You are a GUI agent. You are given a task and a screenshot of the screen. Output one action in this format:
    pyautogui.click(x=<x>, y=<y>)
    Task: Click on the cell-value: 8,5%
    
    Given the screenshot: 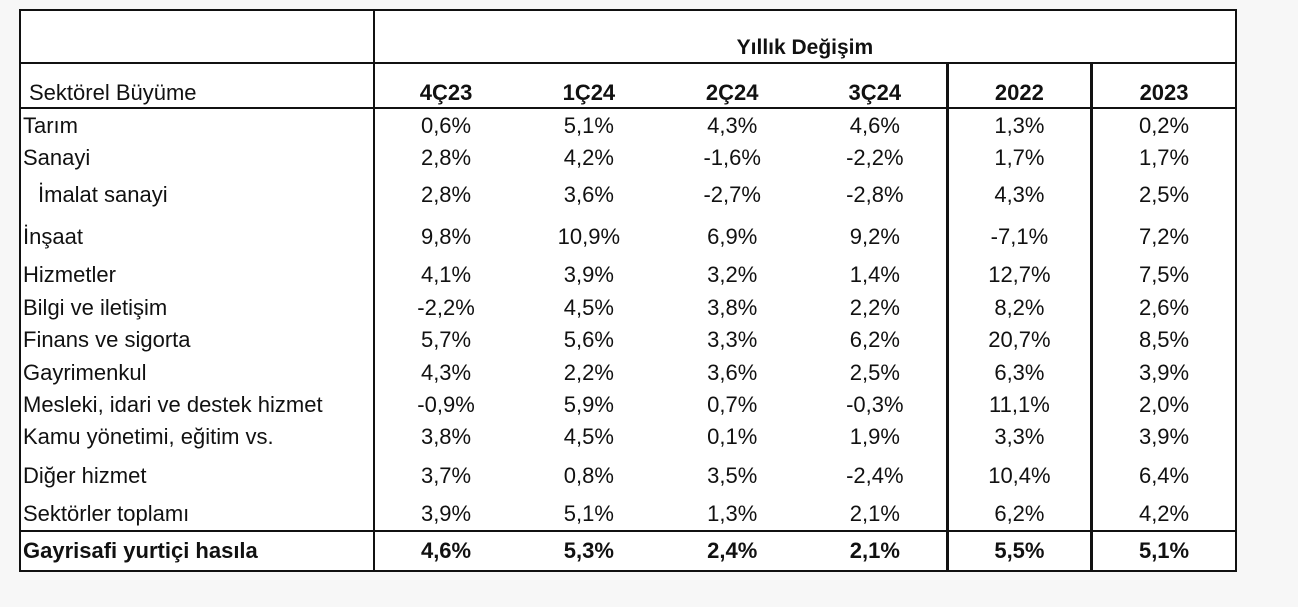 What is the action you would take?
    pyautogui.click(x=1162, y=340)
    